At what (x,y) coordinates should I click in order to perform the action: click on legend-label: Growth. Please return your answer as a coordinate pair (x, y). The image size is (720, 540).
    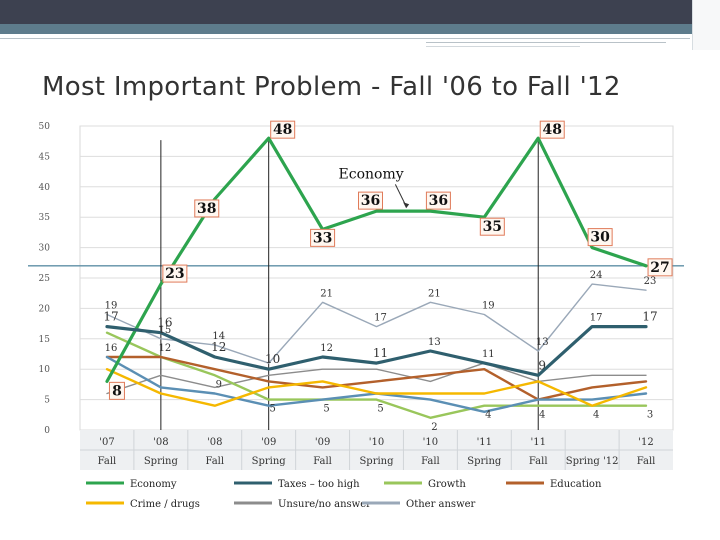
    Looking at the image, I should click on (447, 484).